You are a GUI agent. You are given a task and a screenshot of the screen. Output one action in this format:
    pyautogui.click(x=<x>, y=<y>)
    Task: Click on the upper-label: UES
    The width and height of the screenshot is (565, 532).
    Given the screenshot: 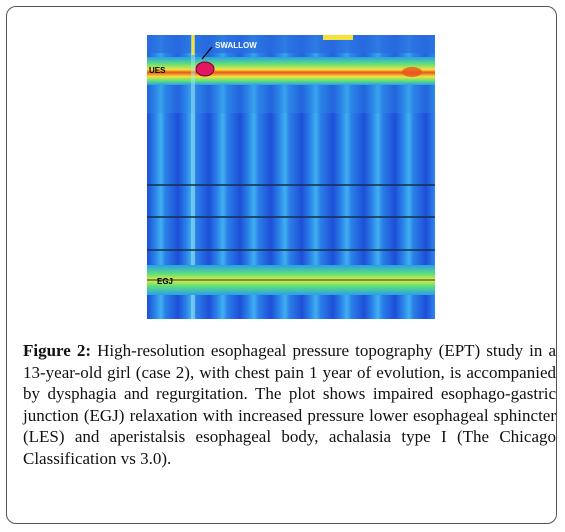 What is the action you would take?
    pyautogui.click(x=157, y=70)
    